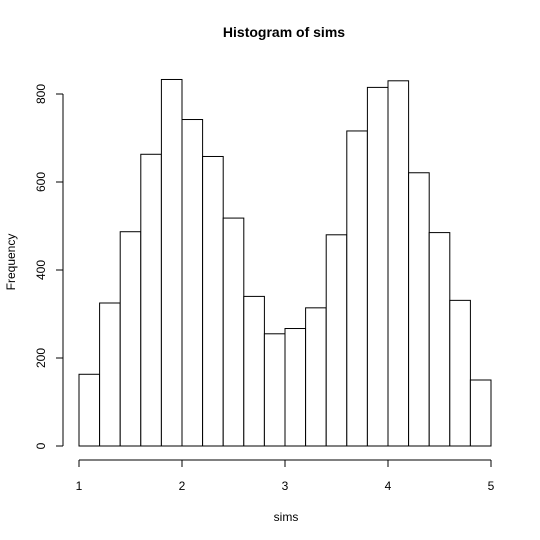 The height and width of the screenshot is (540, 540). I want to click on y-axis: 0 200 400 600 800, so click(49, 266).